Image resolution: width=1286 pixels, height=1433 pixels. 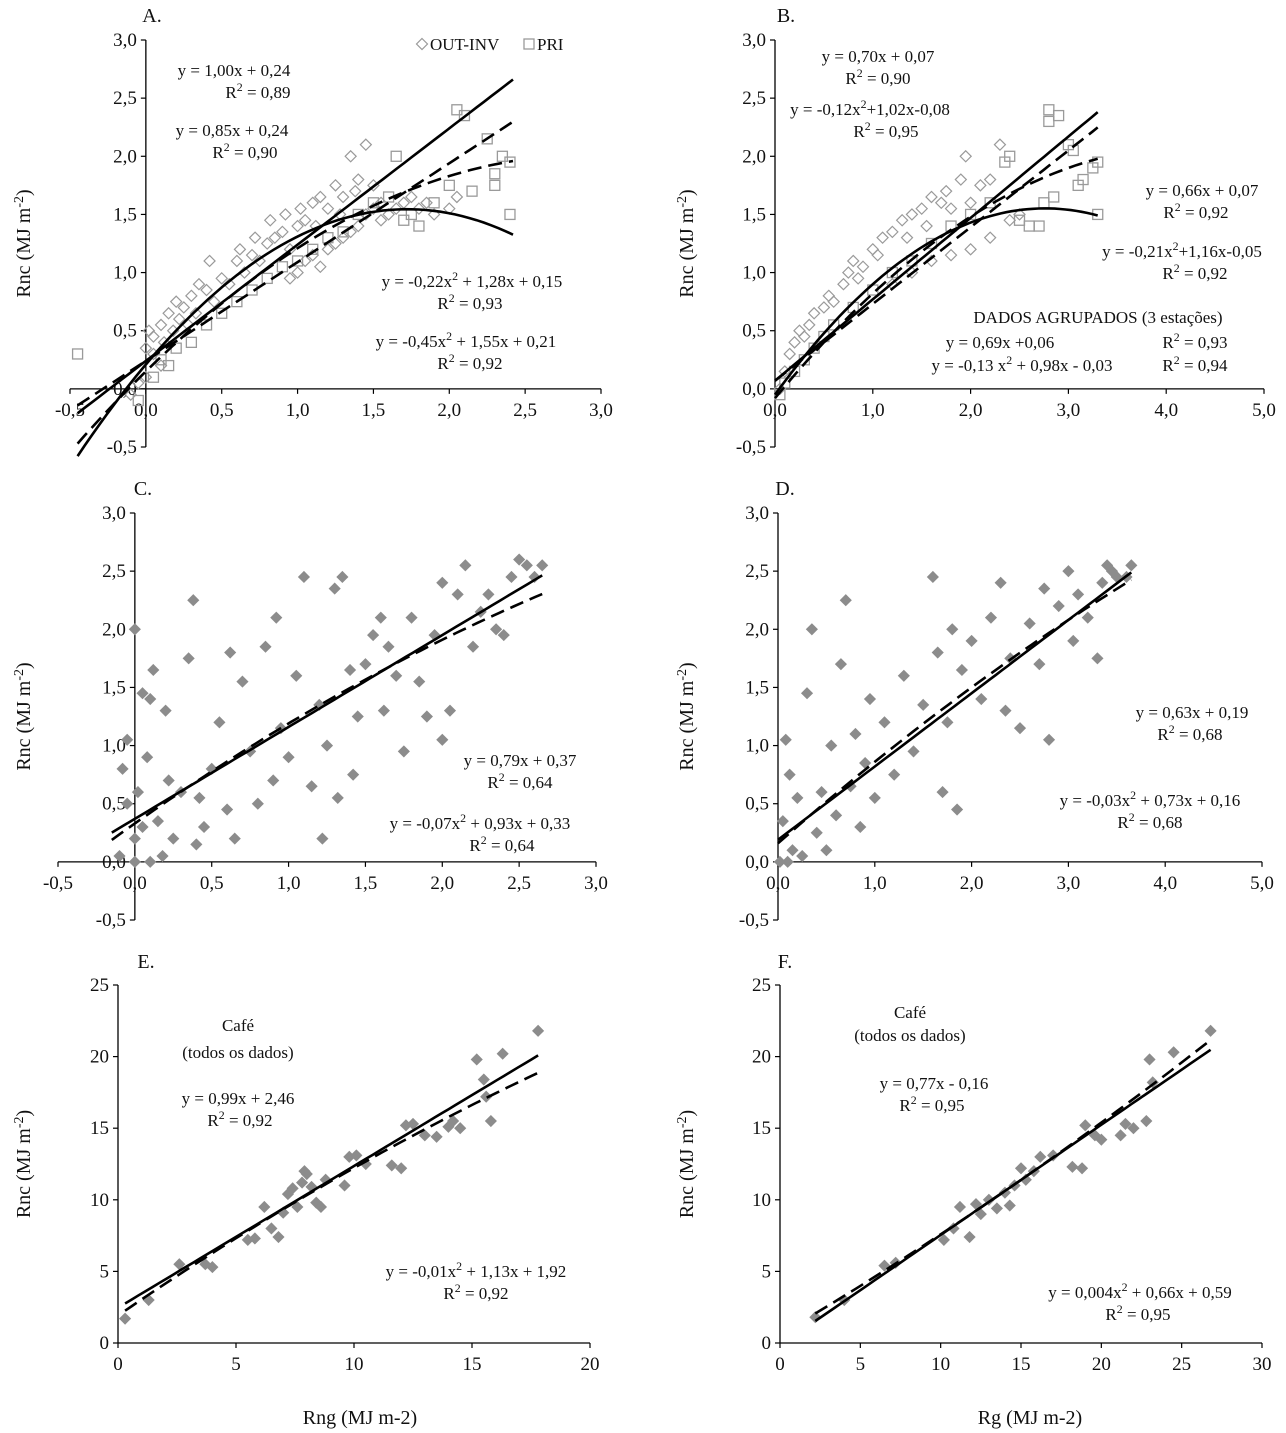 I want to click on y-tick-label: 2,5, so click(x=757, y=571).